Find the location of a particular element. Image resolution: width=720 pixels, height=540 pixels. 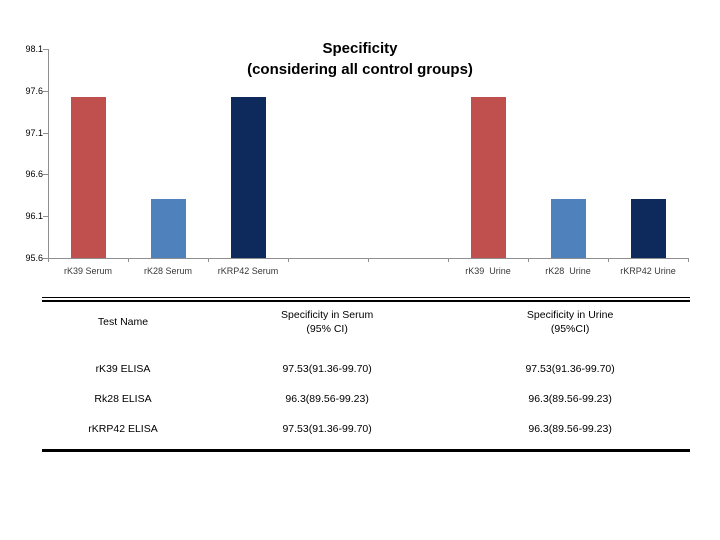

y-tick-label: 96.6 is located at coordinates (34, 174).